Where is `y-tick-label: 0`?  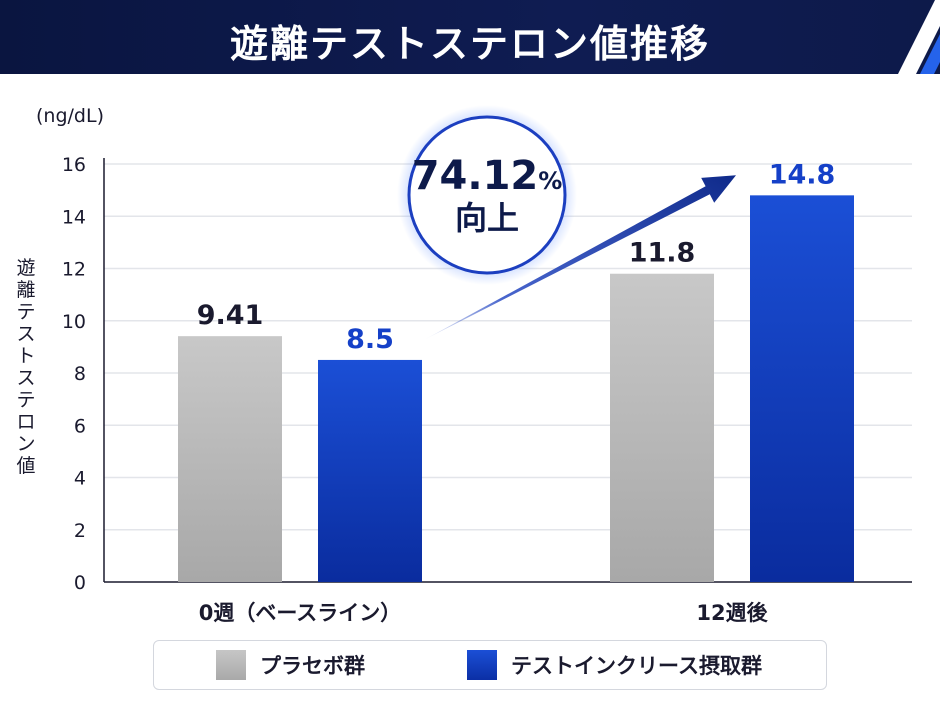
y-tick-label: 0 is located at coordinates (80, 583).